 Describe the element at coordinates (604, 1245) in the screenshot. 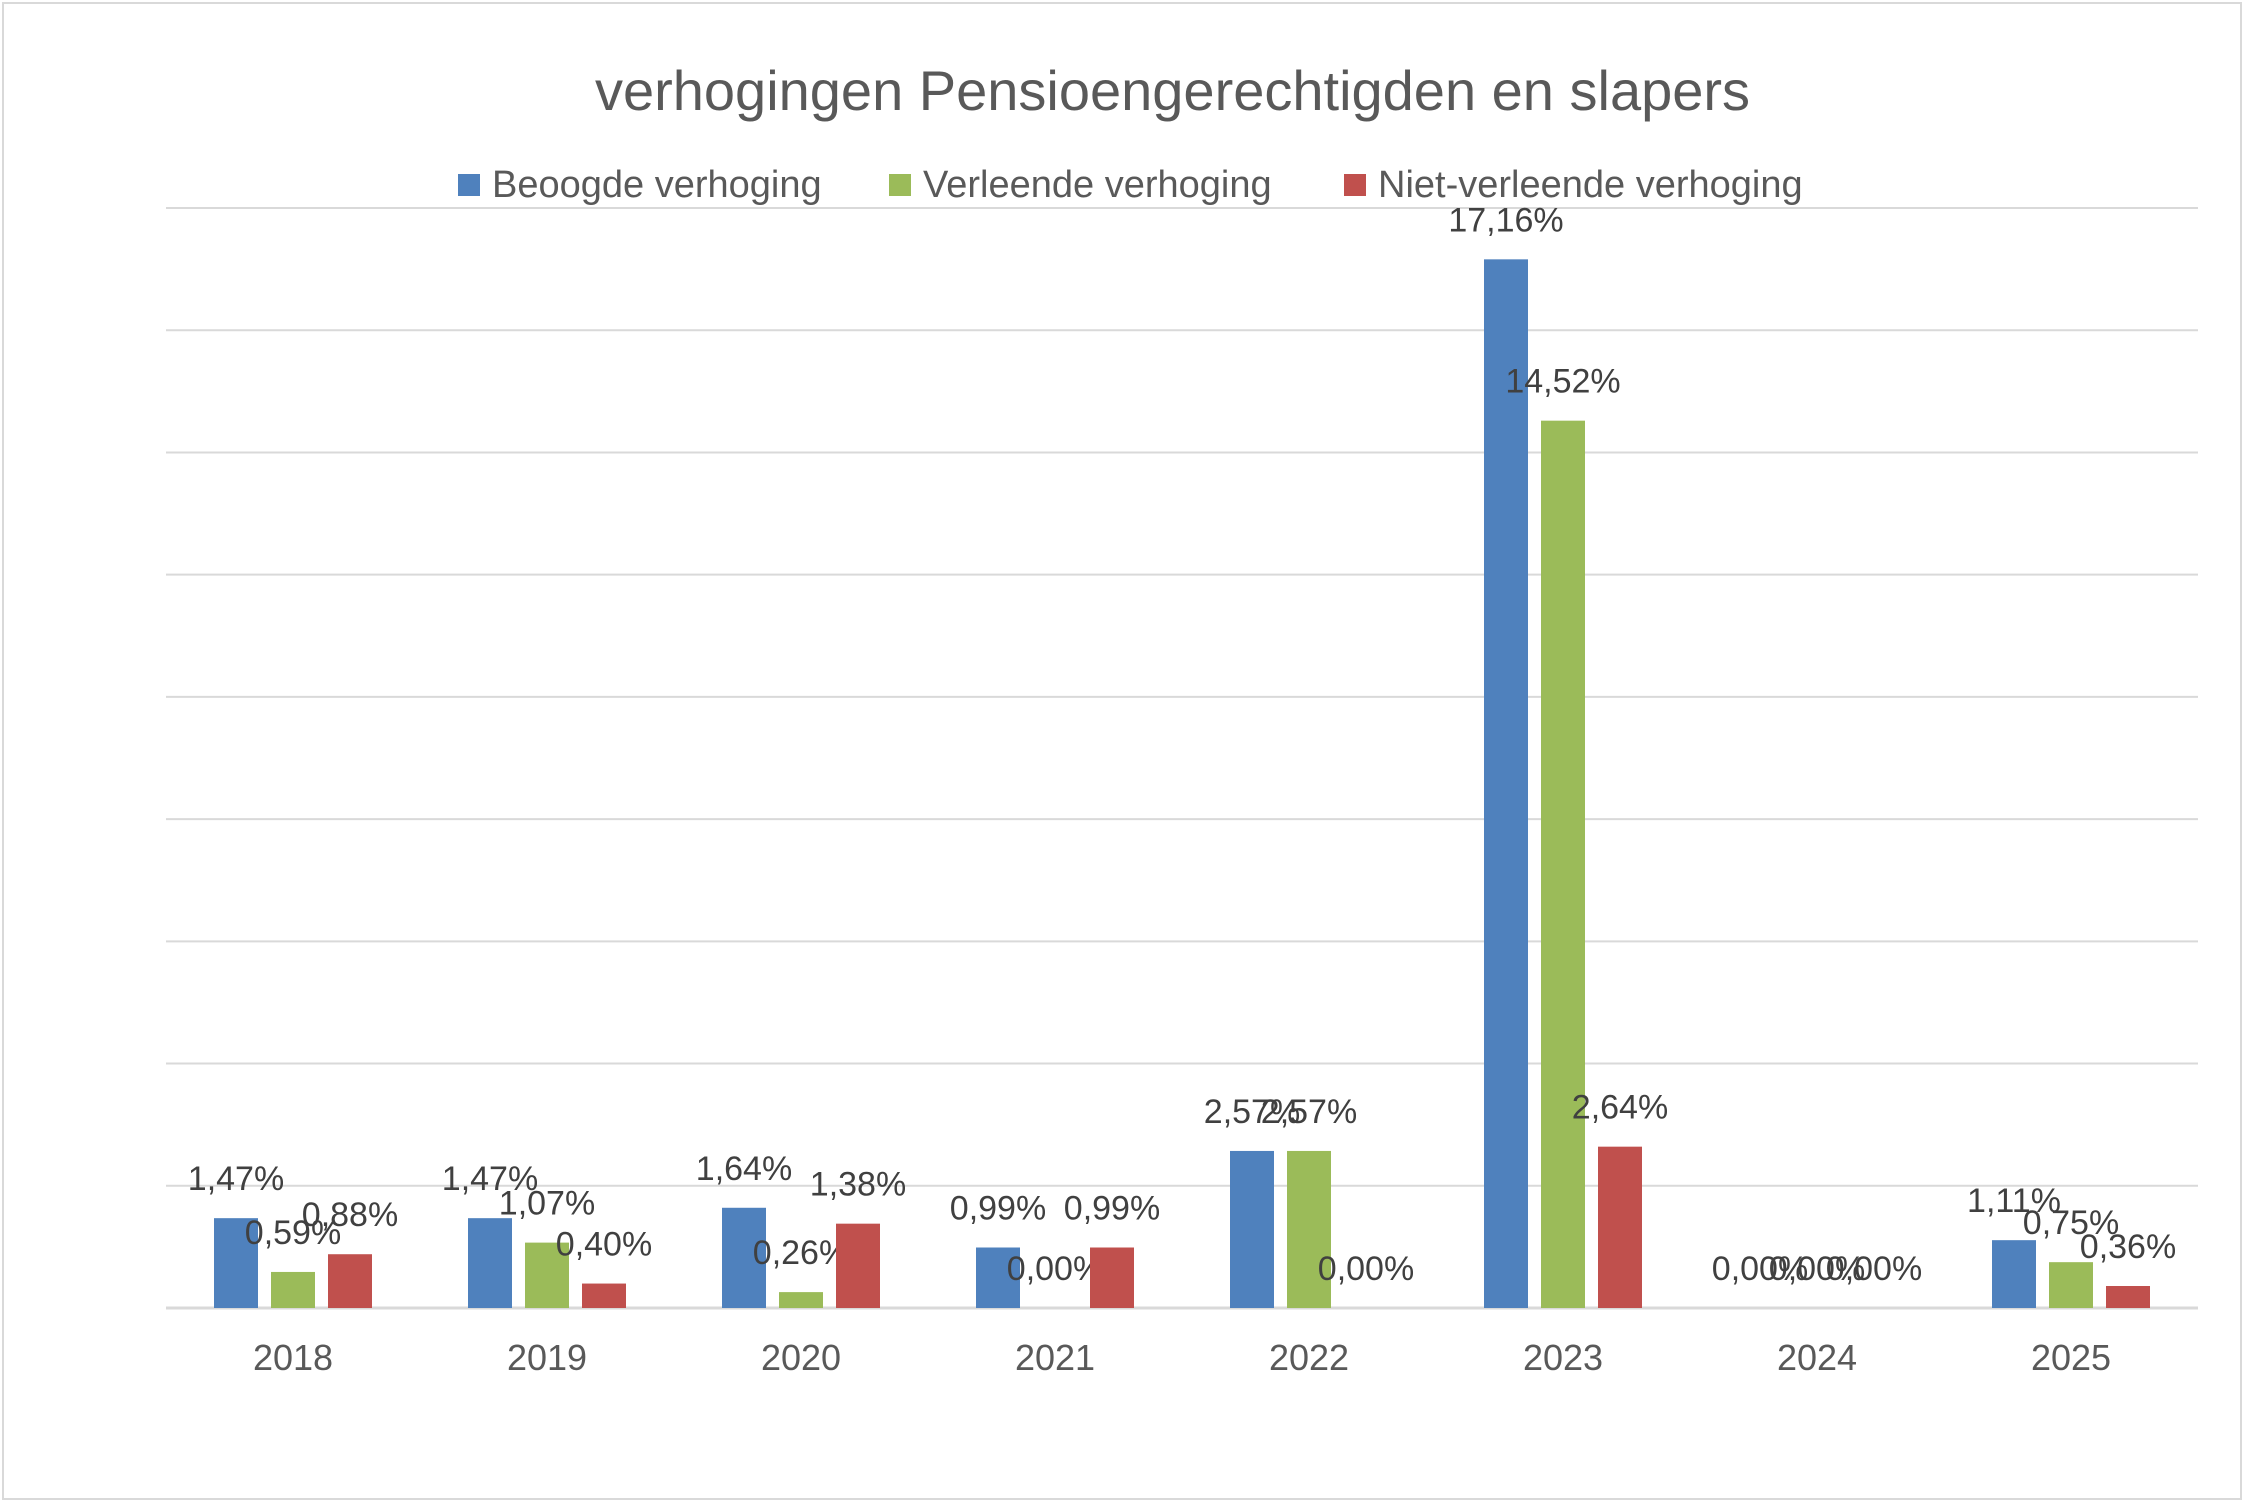

I see `data-label: 0,40%` at that location.